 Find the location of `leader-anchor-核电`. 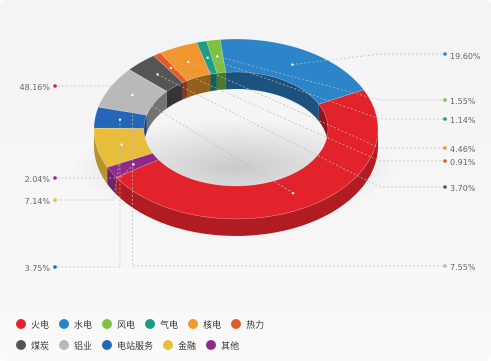

leader-anchor-核电 is located at coordinates (188, 62).